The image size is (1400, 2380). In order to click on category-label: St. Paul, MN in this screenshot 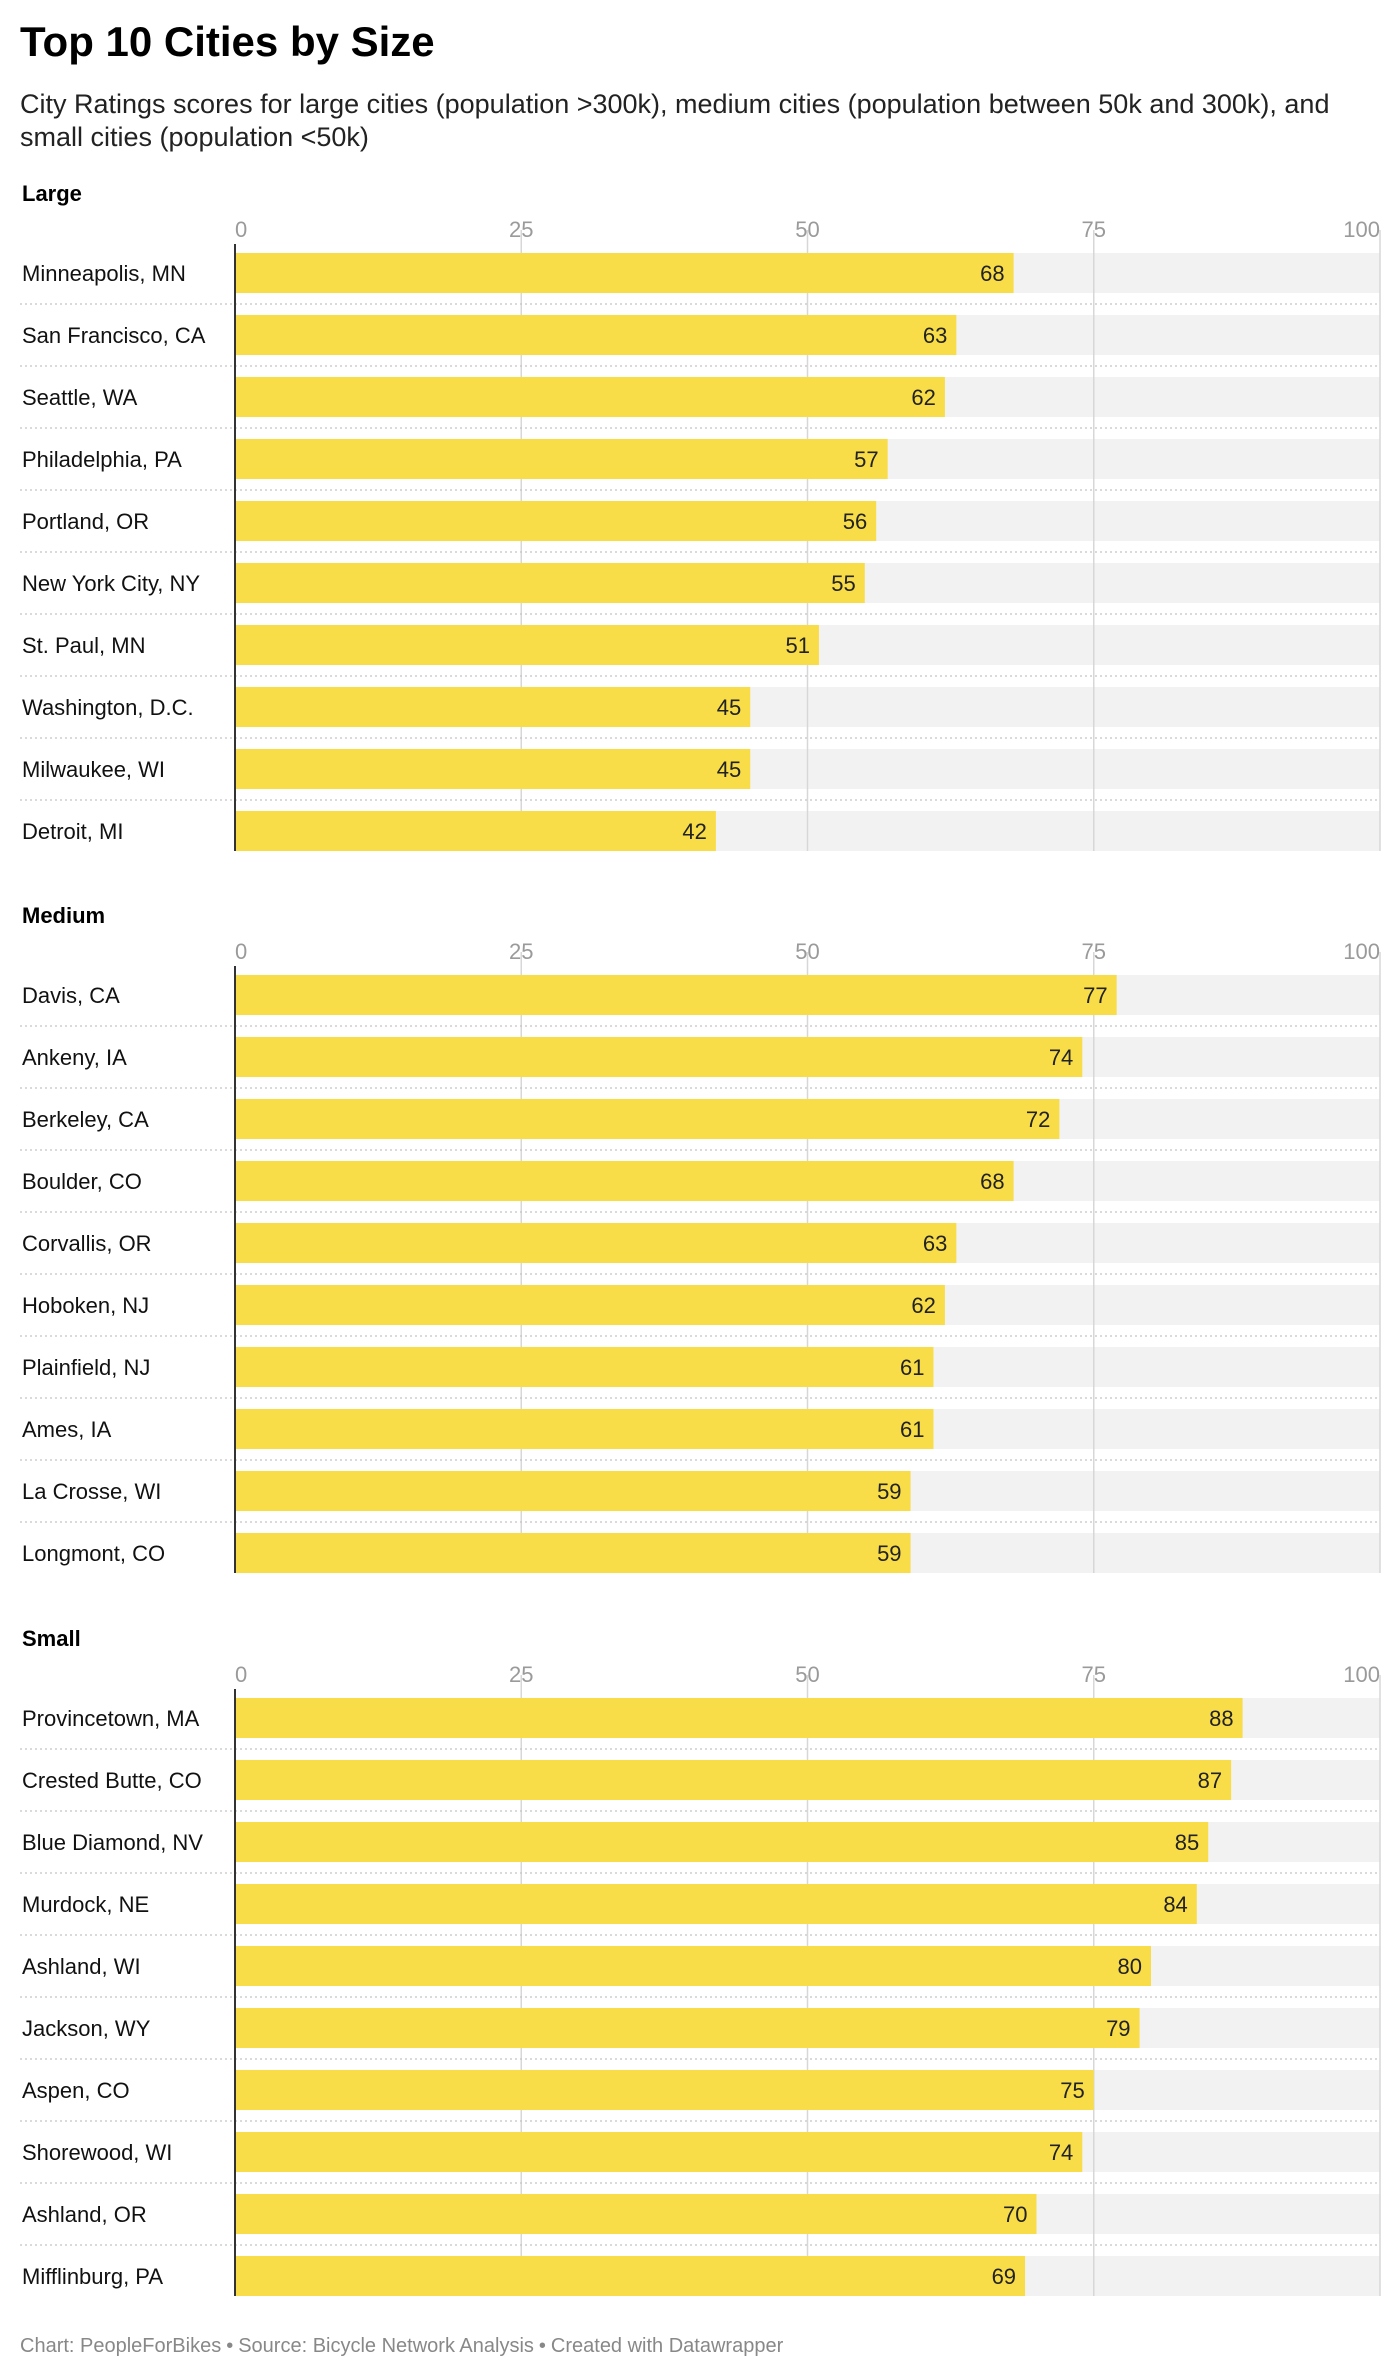, I will do `click(83, 645)`.